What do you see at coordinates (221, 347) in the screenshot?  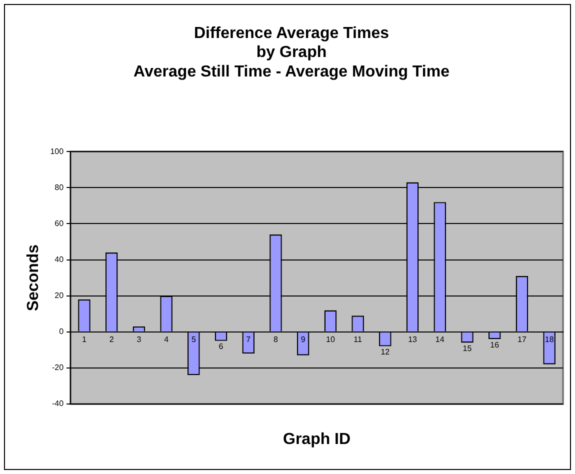 I see `x-tick-label: 6` at bounding box center [221, 347].